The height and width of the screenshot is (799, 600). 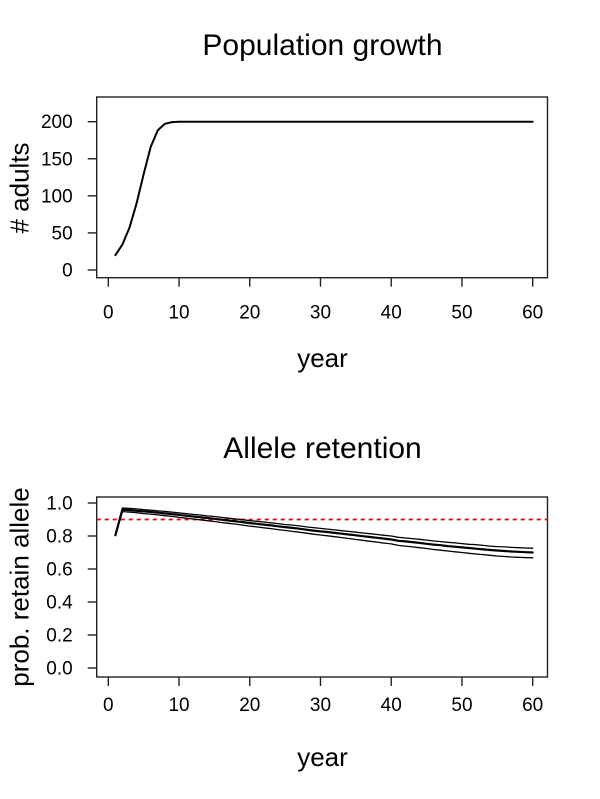 What do you see at coordinates (57, 122) in the screenshot?
I see `y-tick-label: 200` at bounding box center [57, 122].